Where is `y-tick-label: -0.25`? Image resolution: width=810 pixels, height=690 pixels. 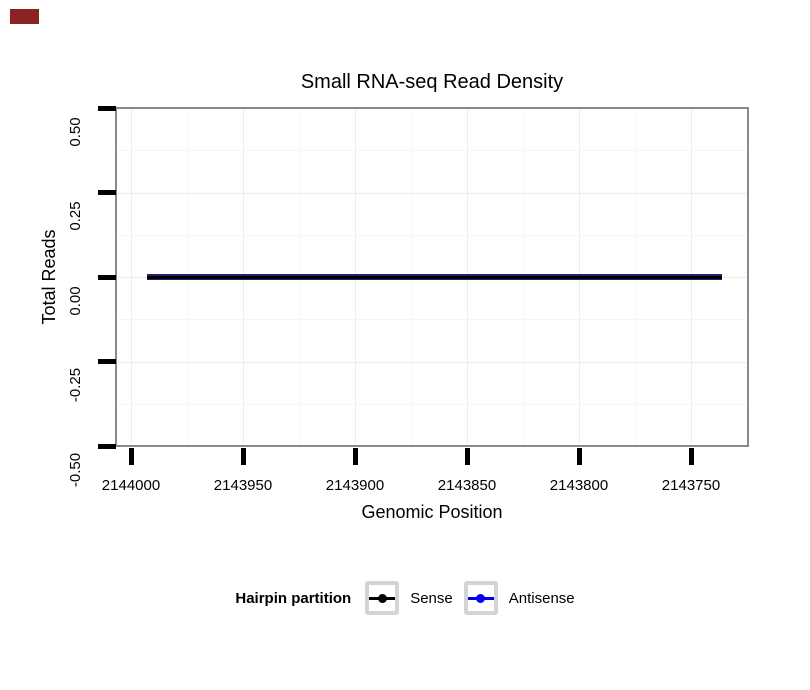
y-tick-label: -0.25 is located at coordinates (75, 385).